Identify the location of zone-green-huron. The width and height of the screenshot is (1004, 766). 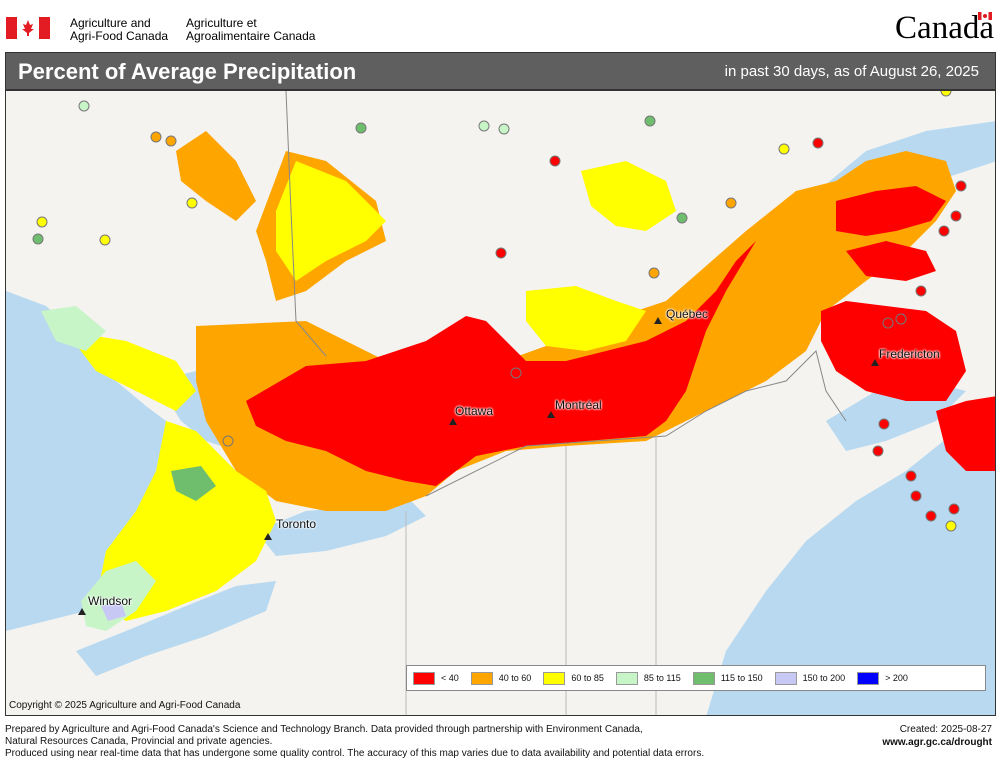
(193, 483).